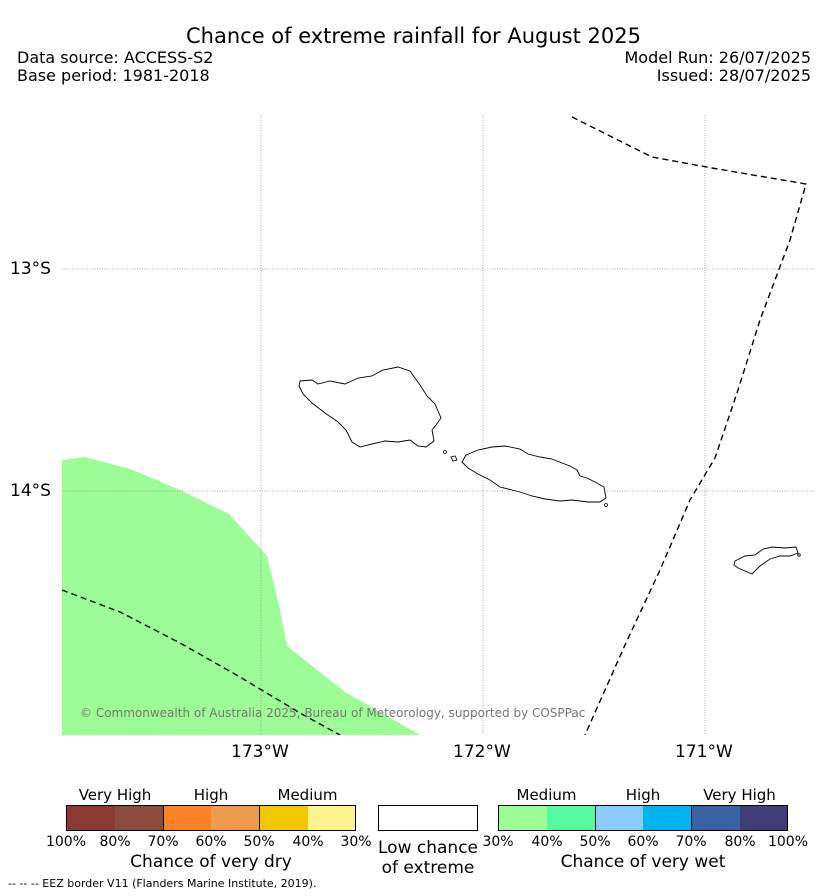 The width and height of the screenshot is (827, 896). What do you see at coordinates (308, 842) in the screenshot?
I see `dry-tick: 40%` at bounding box center [308, 842].